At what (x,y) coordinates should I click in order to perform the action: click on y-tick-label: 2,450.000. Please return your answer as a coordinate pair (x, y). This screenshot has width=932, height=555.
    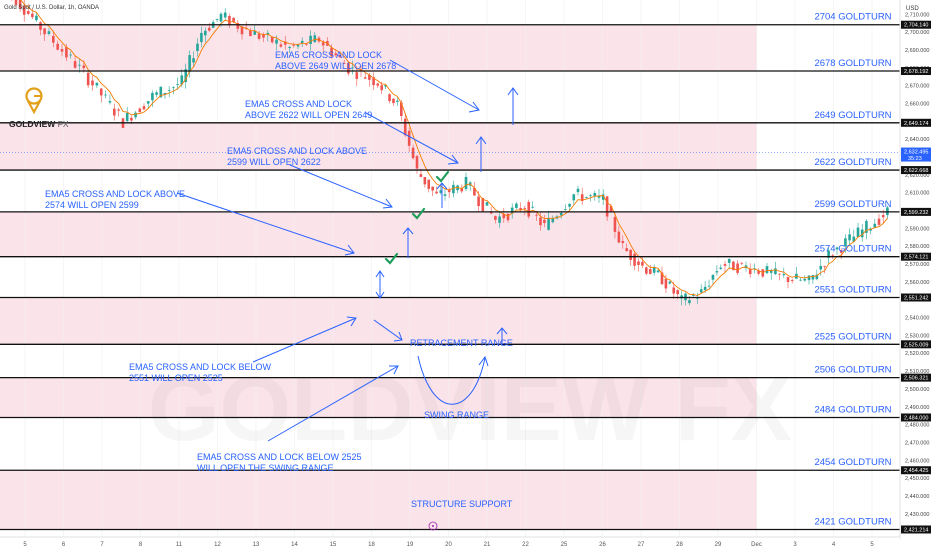
    Looking at the image, I should click on (917, 479).